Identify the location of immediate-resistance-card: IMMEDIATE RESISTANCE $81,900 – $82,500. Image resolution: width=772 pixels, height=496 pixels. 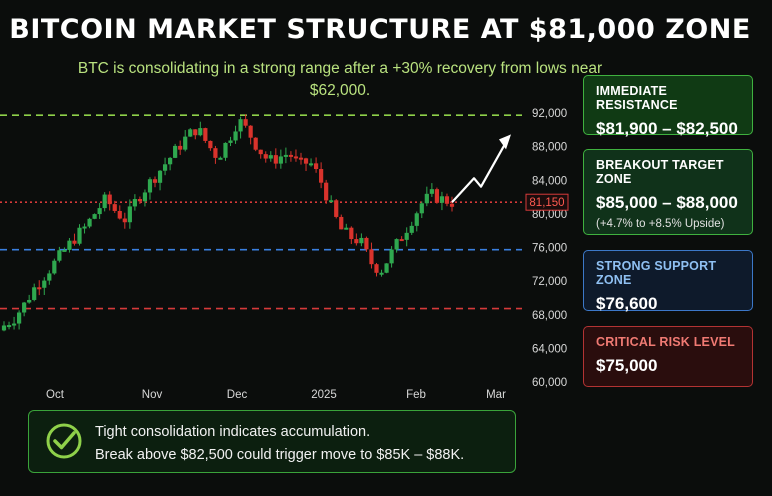
(668, 106).